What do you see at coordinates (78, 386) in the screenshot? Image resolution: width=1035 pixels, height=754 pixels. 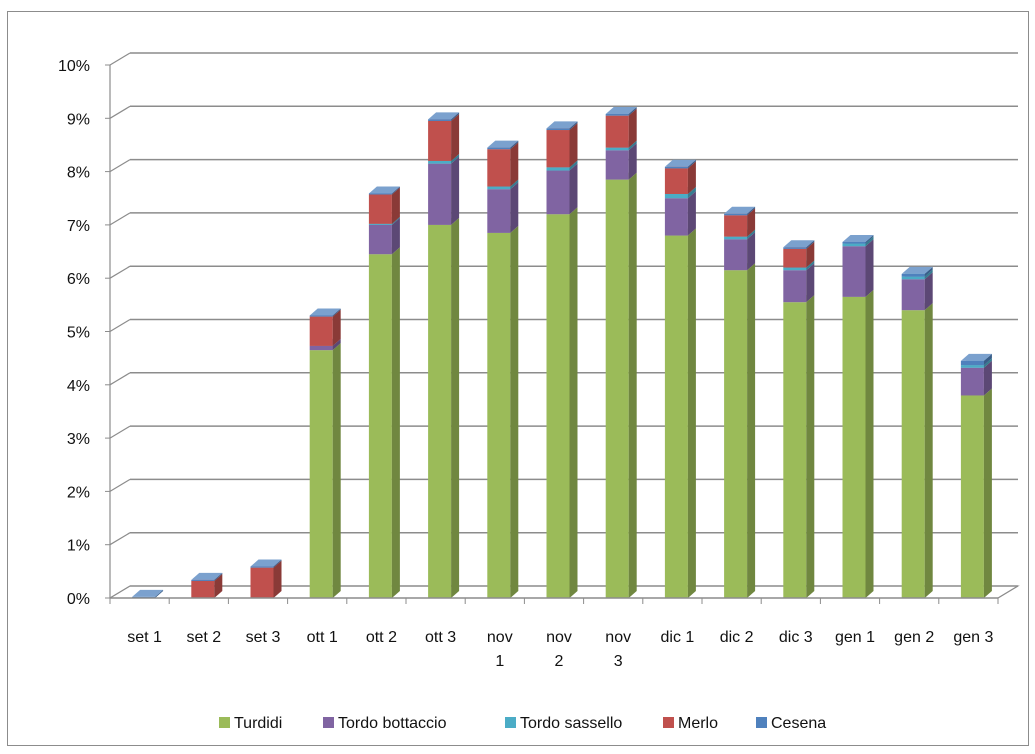 I see `y-tick-label: 4%` at bounding box center [78, 386].